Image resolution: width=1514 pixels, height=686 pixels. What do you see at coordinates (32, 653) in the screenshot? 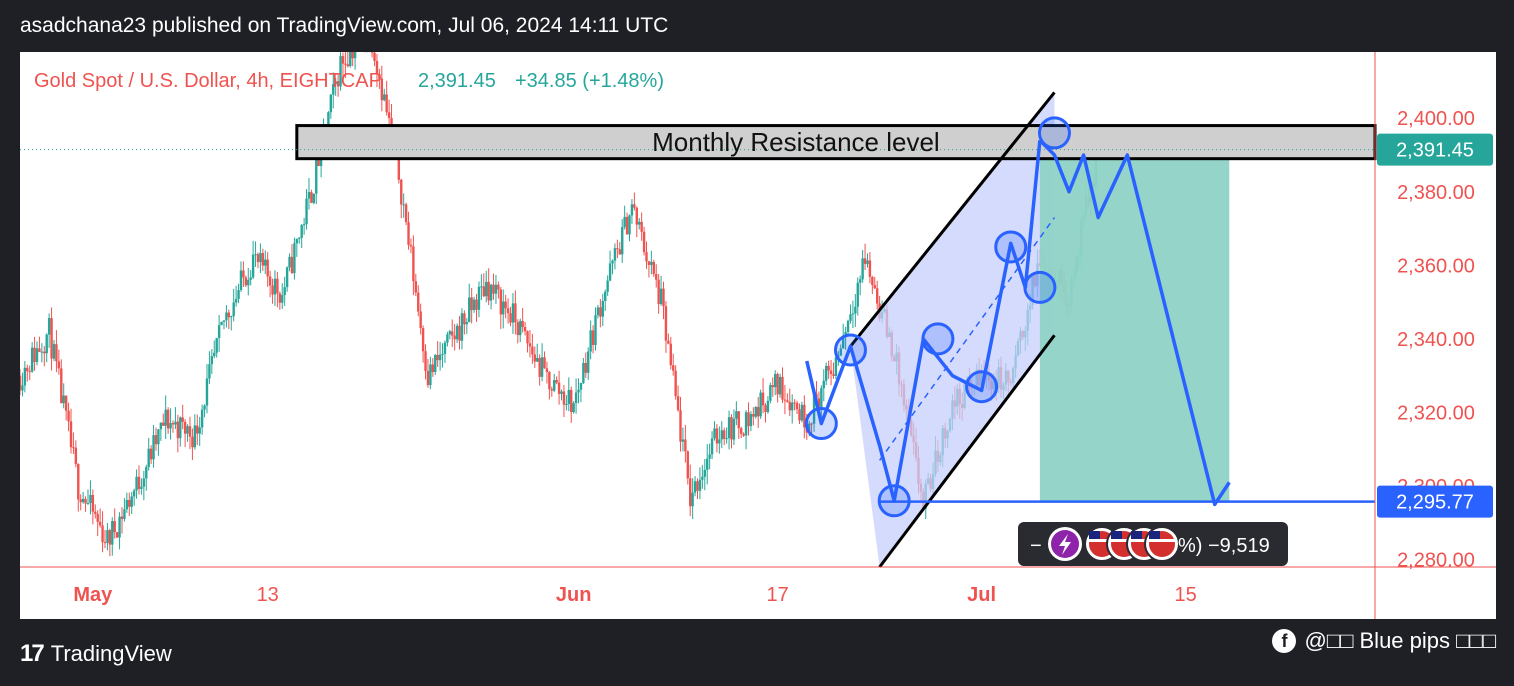
I see `tradingview-logo-icon: 17` at bounding box center [32, 653].